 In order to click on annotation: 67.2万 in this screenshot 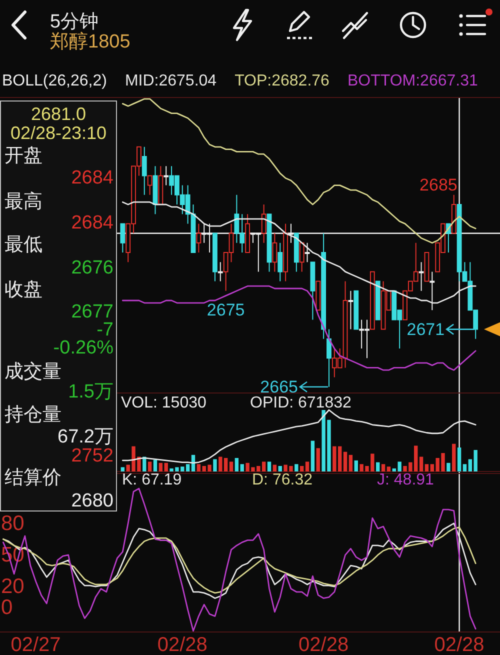, I will do `click(86, 437)`.